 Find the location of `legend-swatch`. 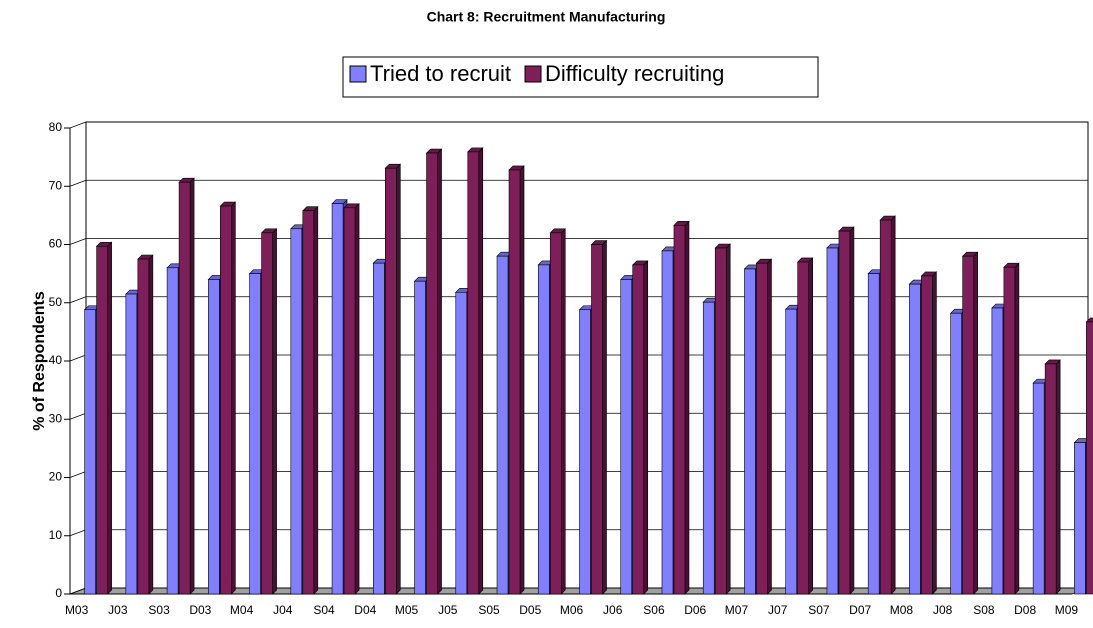

legend-swatch is located at coordinates (533, 74).